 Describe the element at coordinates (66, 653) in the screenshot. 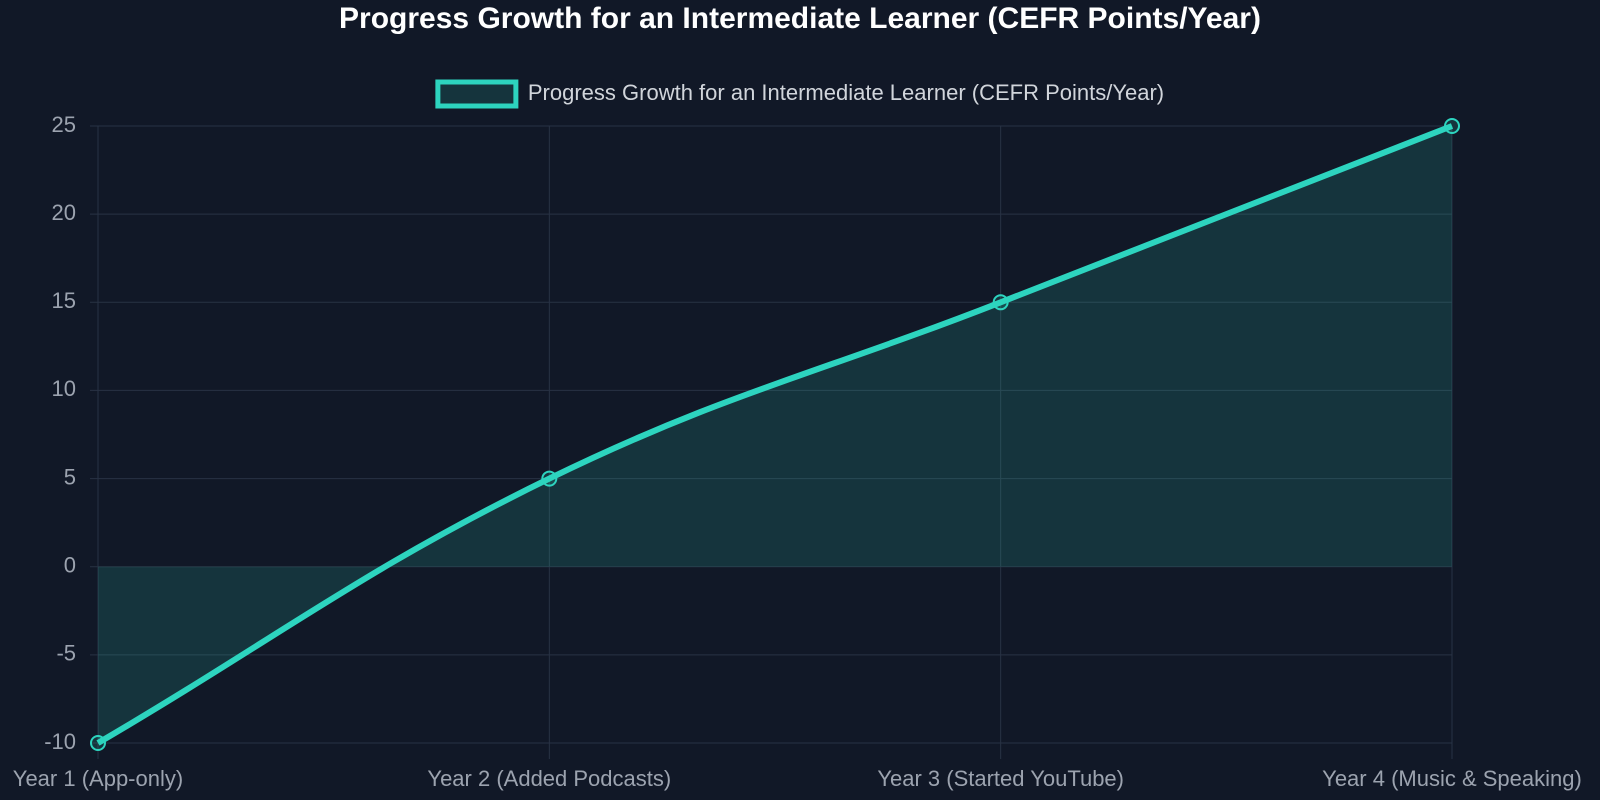

I see `y-tick-label: -5` at that location.